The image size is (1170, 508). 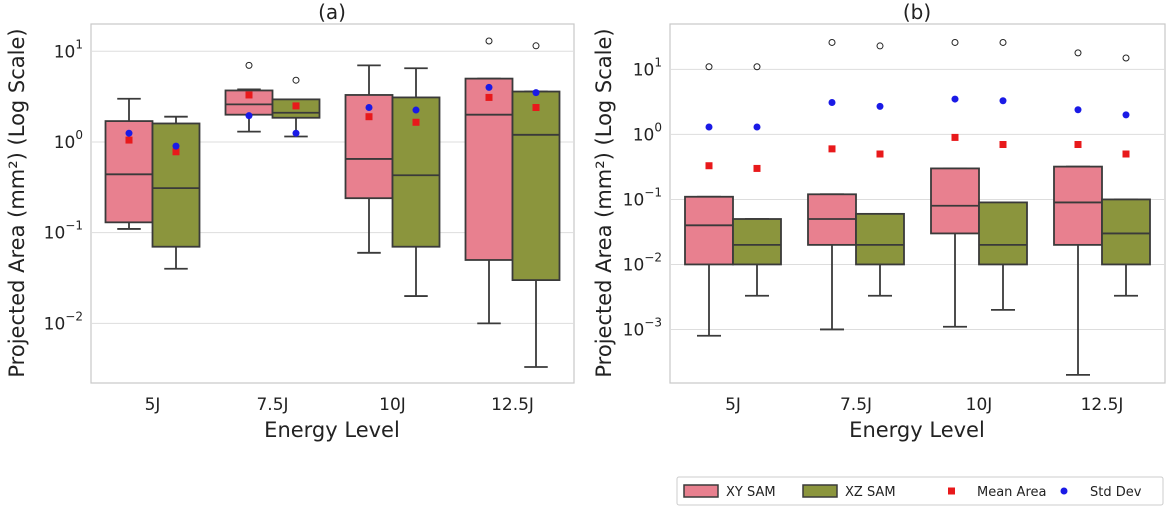 What do you see at coordinates (1126, 175) in the screenshot?
I see `box-xz-sam-12.5J` at bounding box center [1126, 175].